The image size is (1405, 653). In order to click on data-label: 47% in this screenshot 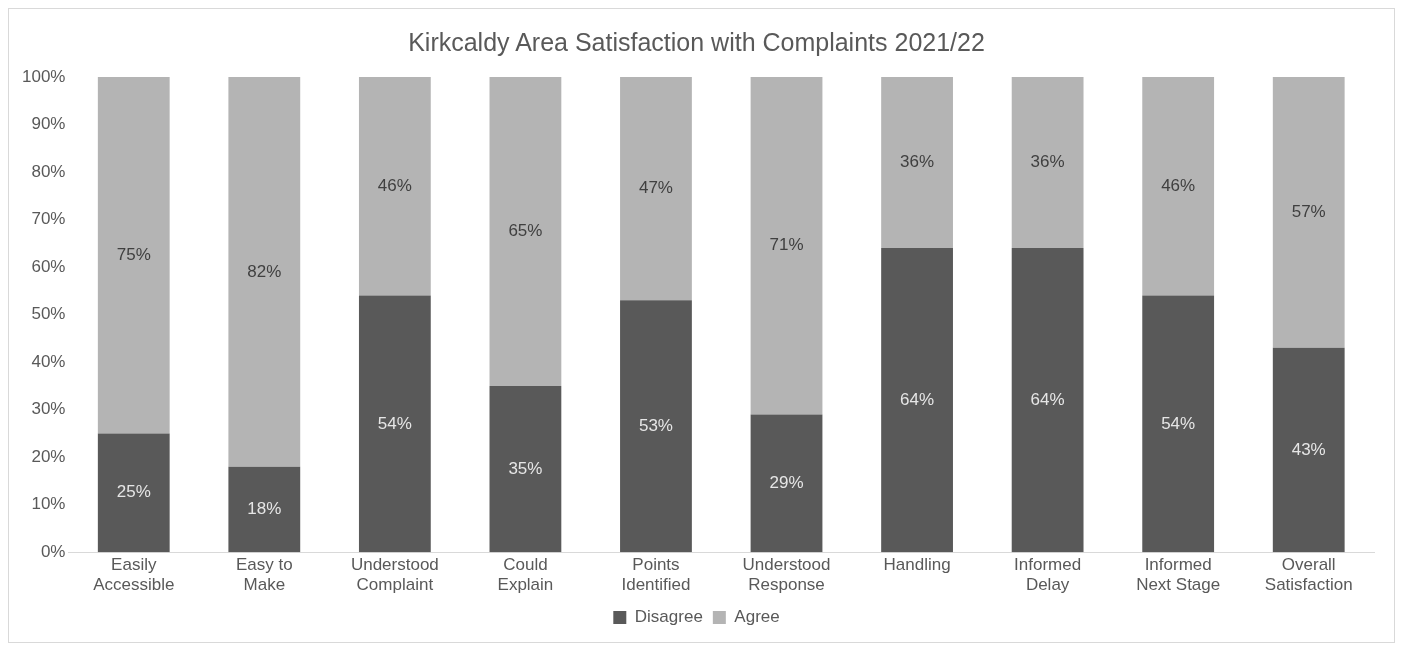, I will do `click(655, 188)`.